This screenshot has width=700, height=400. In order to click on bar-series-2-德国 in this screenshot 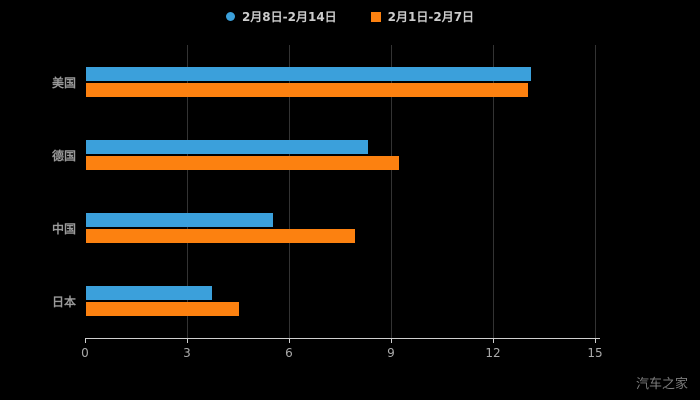, I will do `click(242, 162)`.